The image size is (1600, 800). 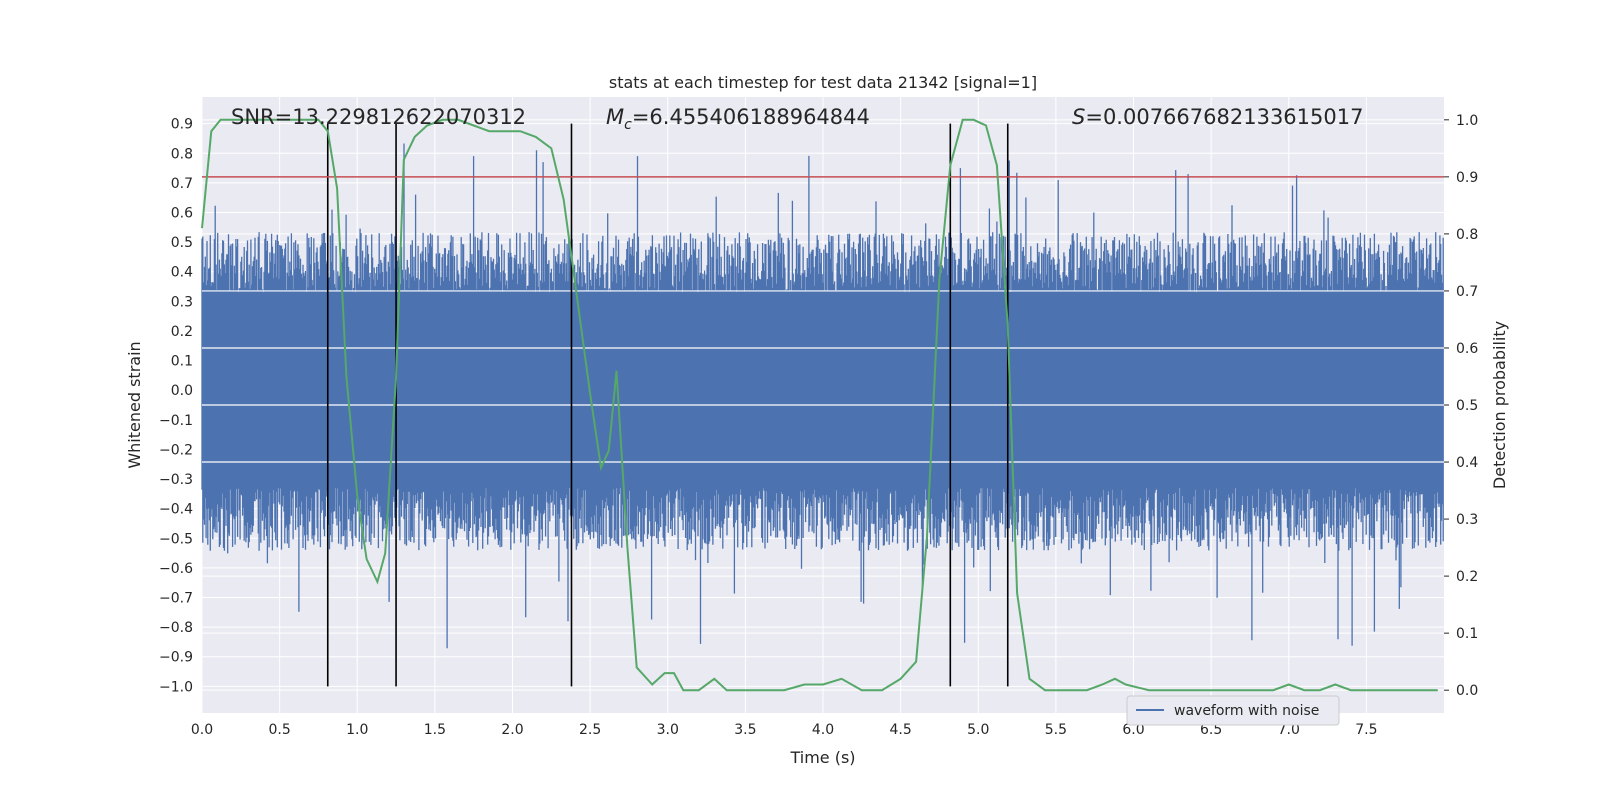 What do you see at coordinates (176, 480) in the screenshot?
I see `y-left-tick-label: −0.3` at bounding box center [176, 480].